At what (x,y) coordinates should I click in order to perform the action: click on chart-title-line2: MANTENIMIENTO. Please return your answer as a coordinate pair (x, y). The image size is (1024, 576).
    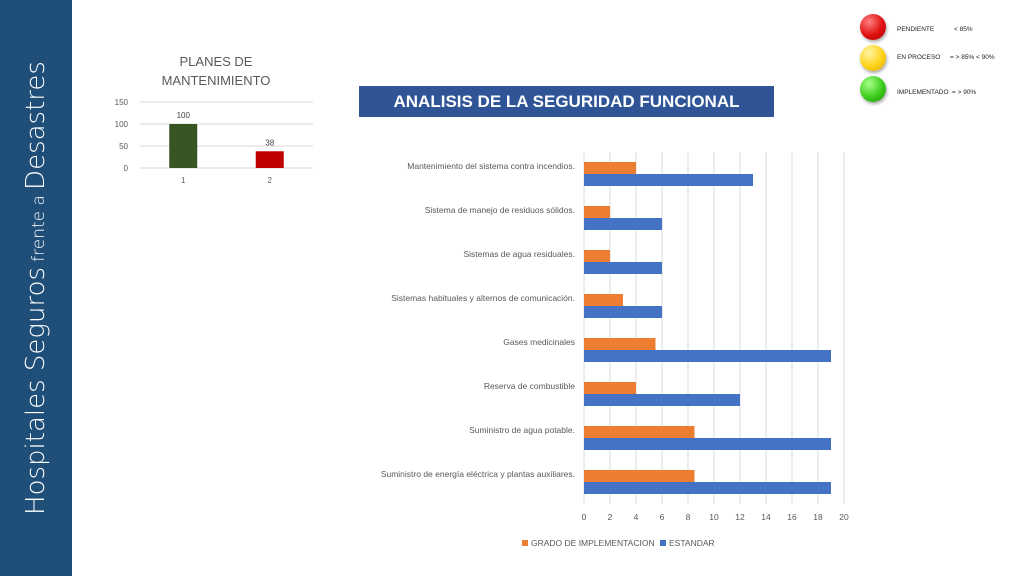
    Looking at the image, I should click on (216, 80).